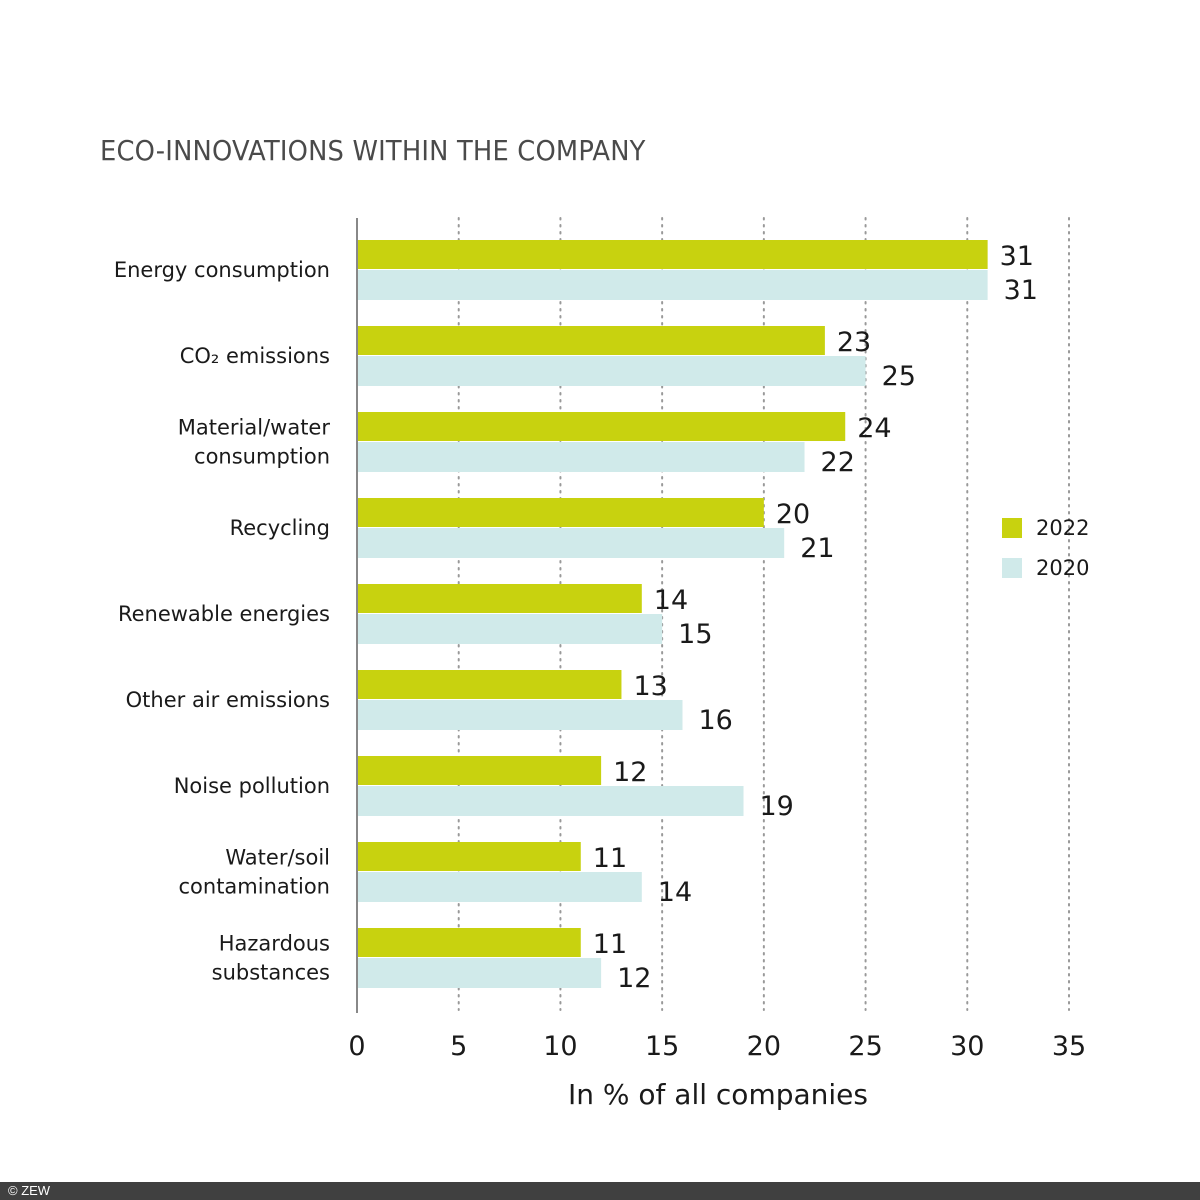  I want to click on data-label: 24, so click(874, 428).